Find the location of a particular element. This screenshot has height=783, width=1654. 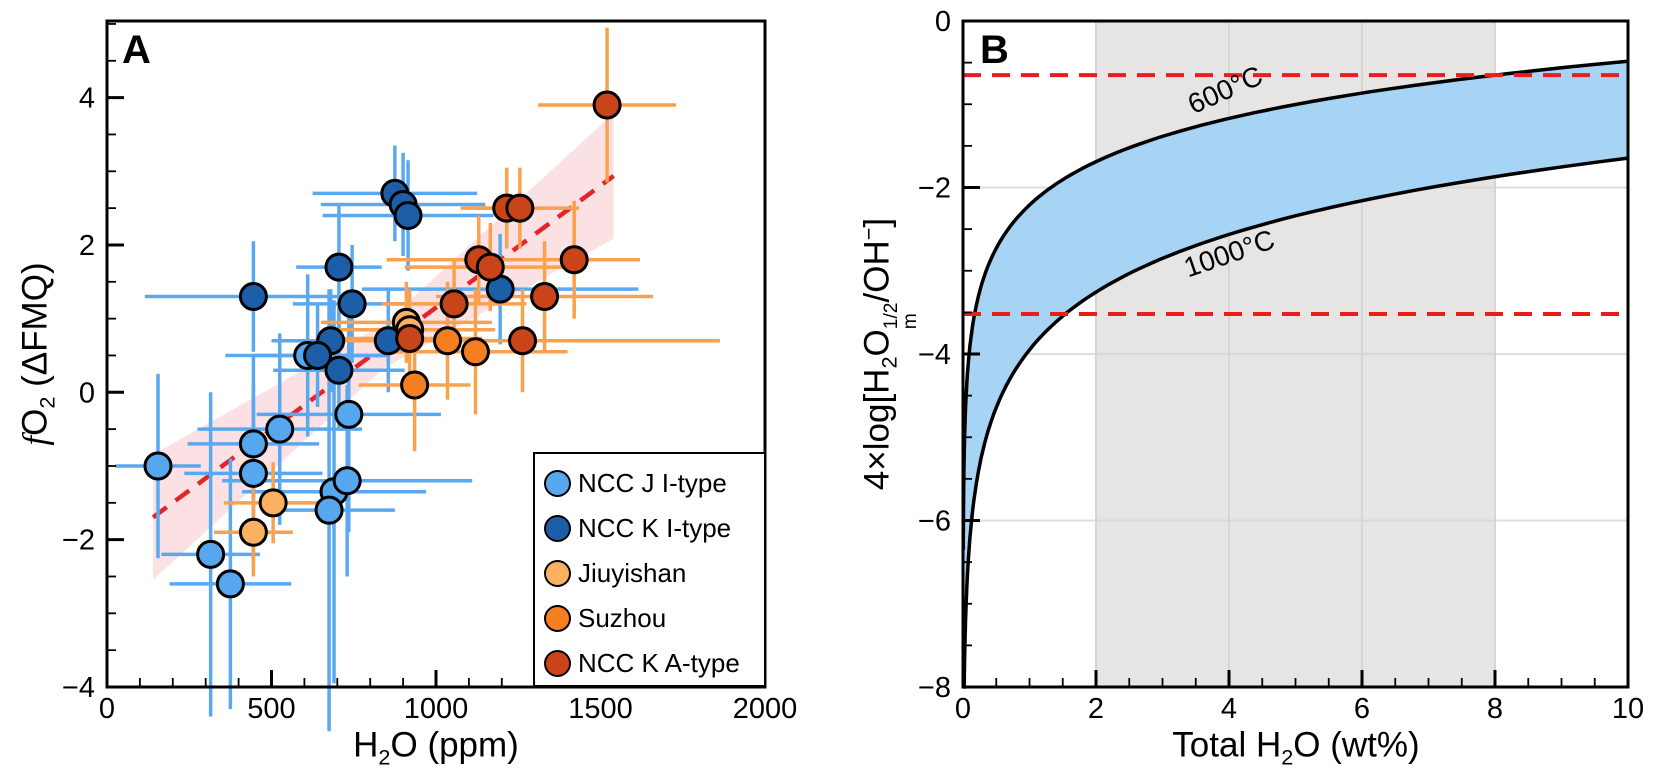

panel-b-y-axis-label: 4×log[H2O 1/2 m/OH−] is located at coordinates (888, 354).